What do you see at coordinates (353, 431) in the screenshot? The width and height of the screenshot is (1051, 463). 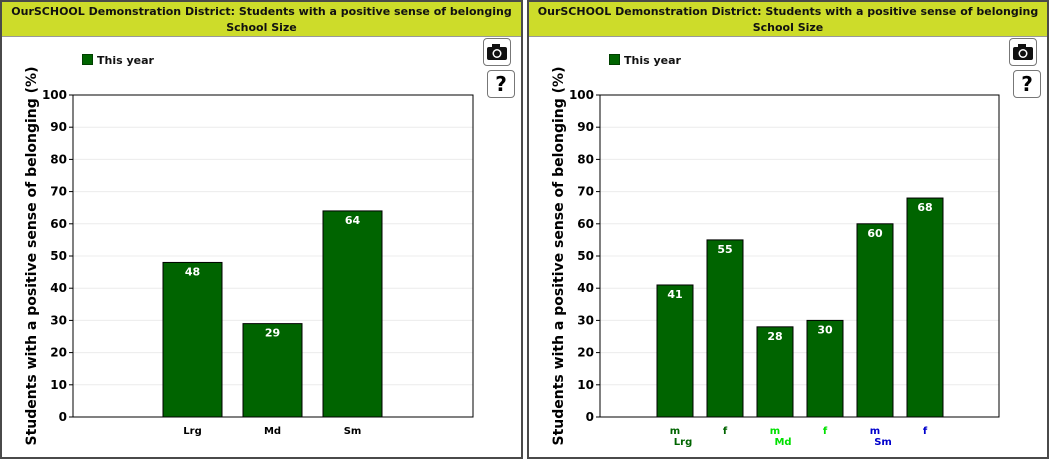 I see `x-tick-label: Sm` at bounding box center [353, 431].